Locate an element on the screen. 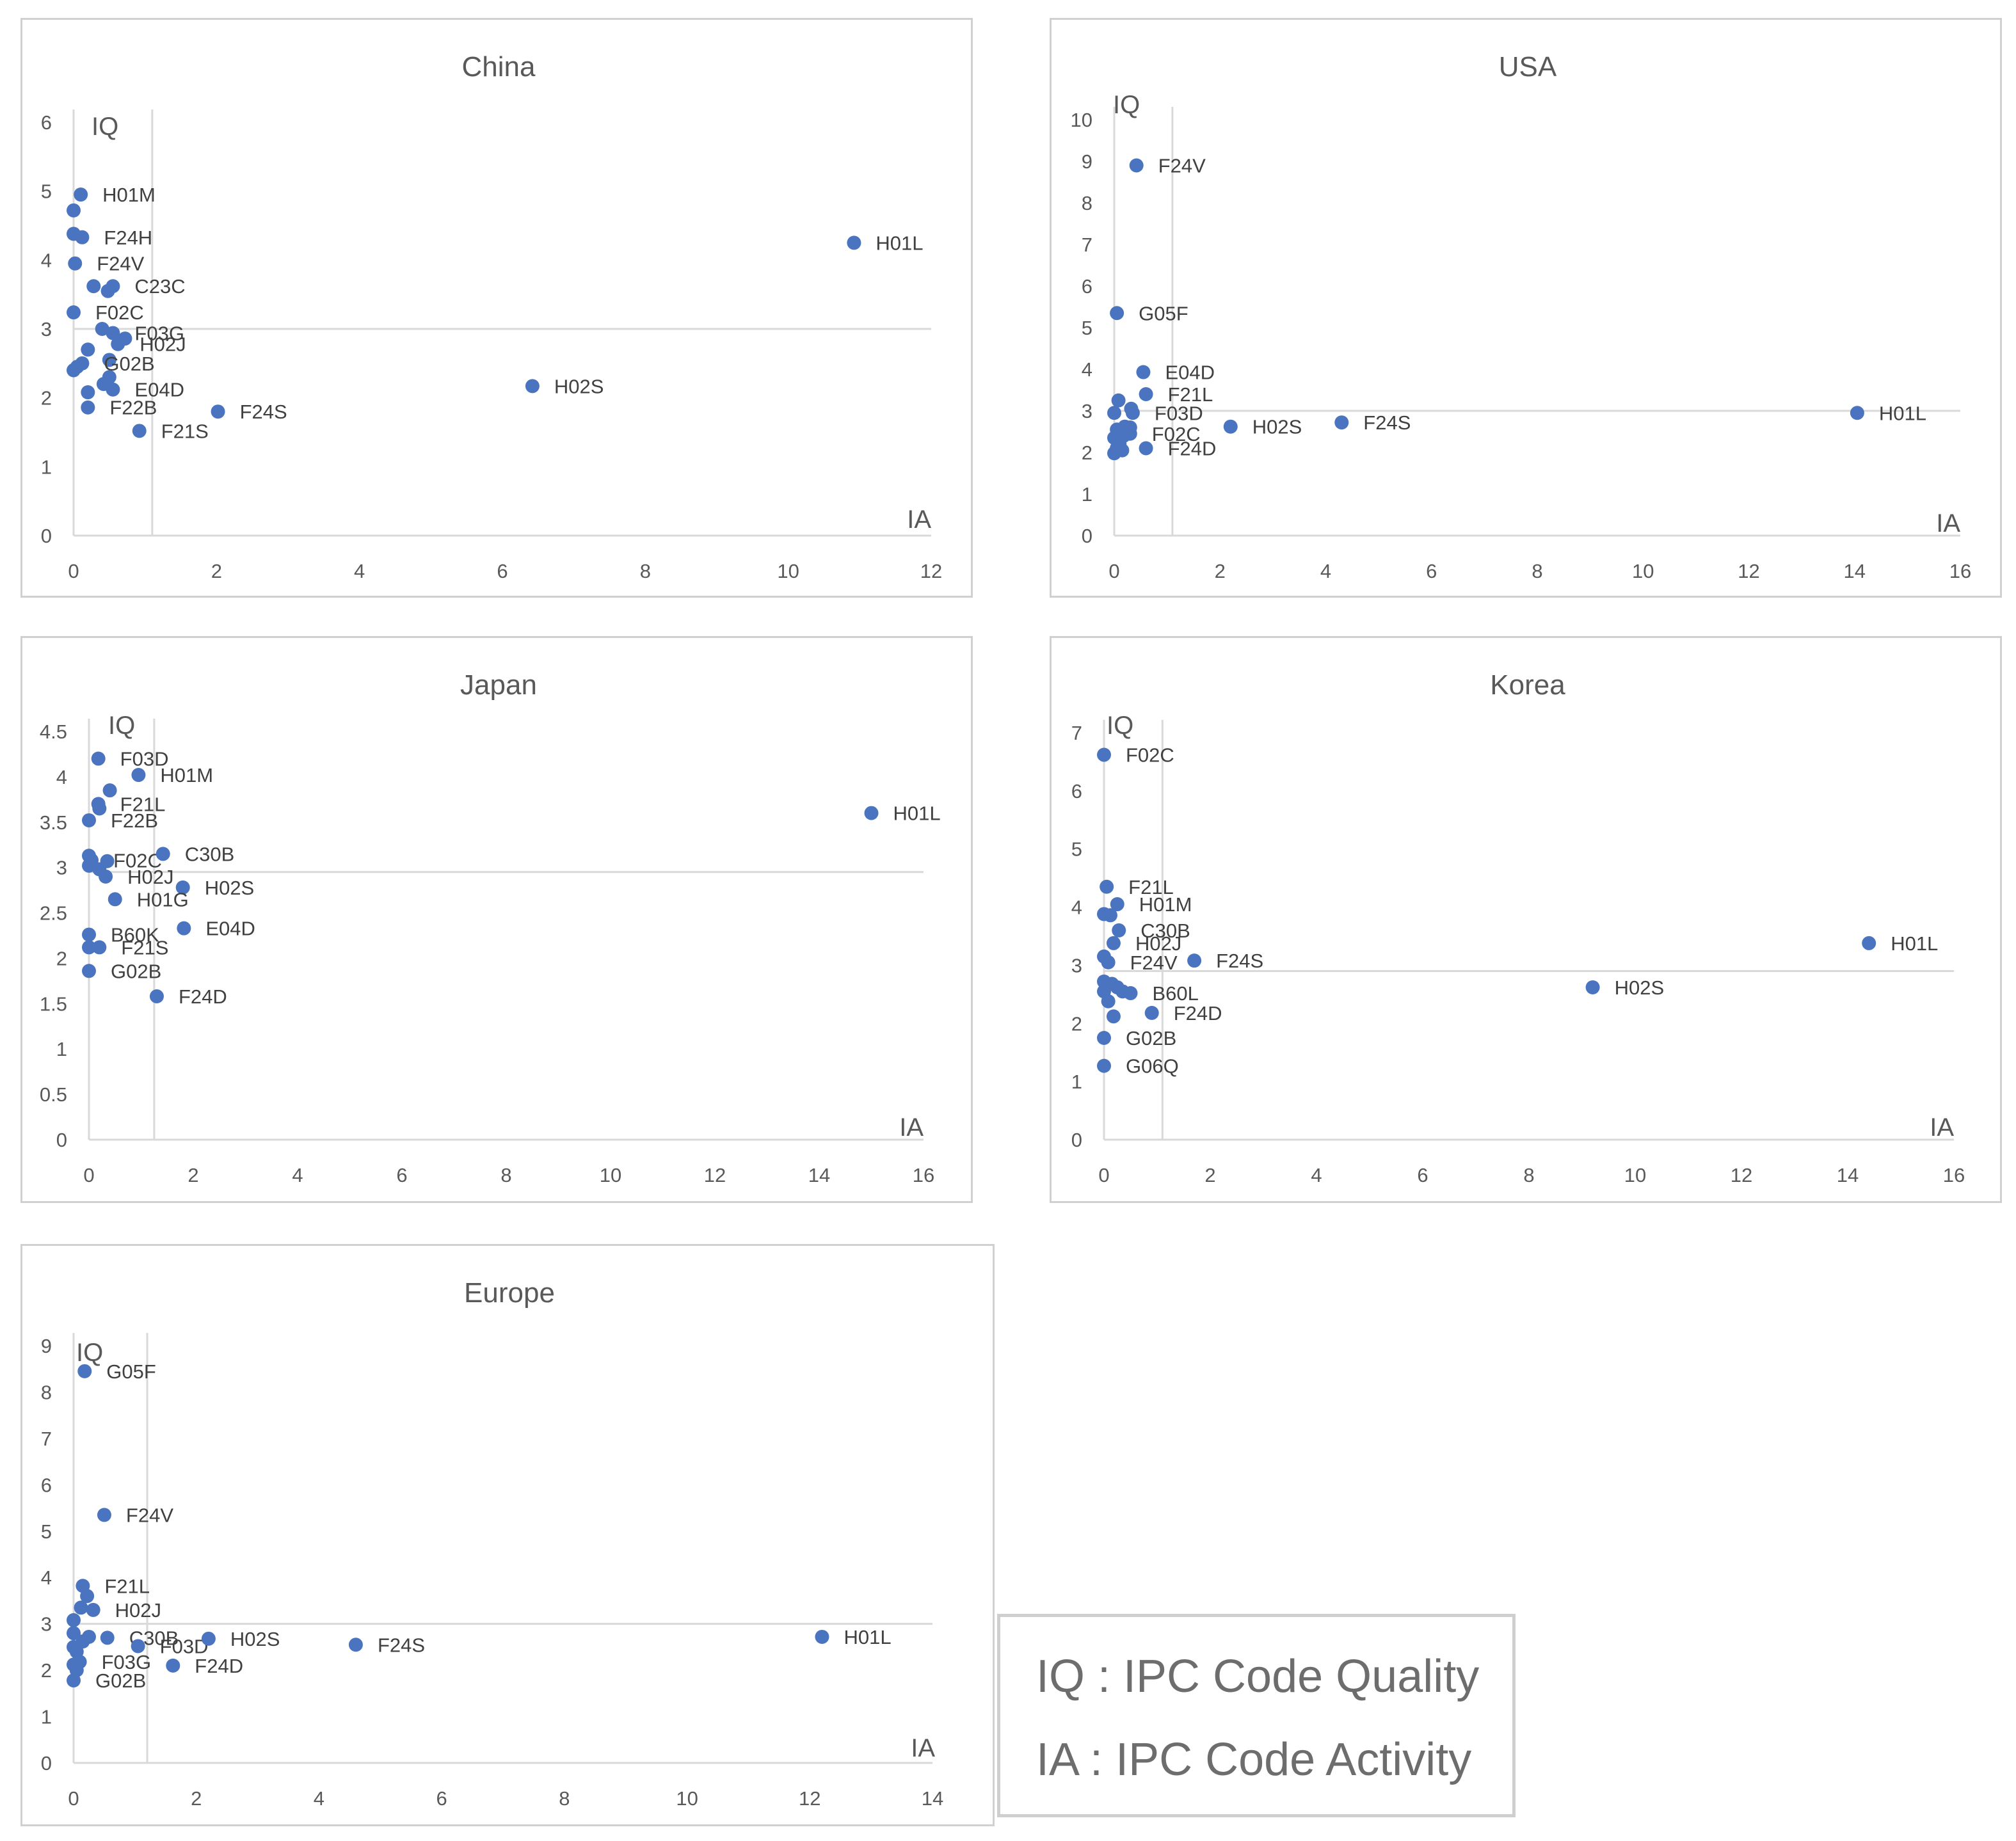  x-tick-label: 14 is located at coordinates (1848, 1175).